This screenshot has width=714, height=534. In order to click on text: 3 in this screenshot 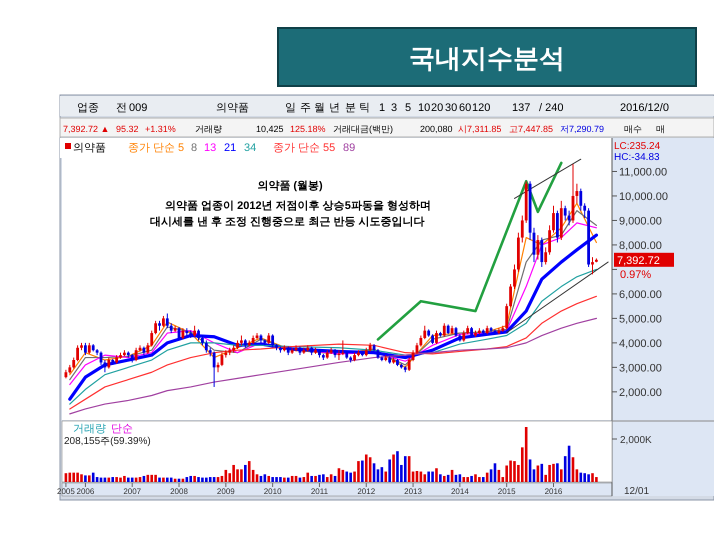, I will do `click(394, 108)`.